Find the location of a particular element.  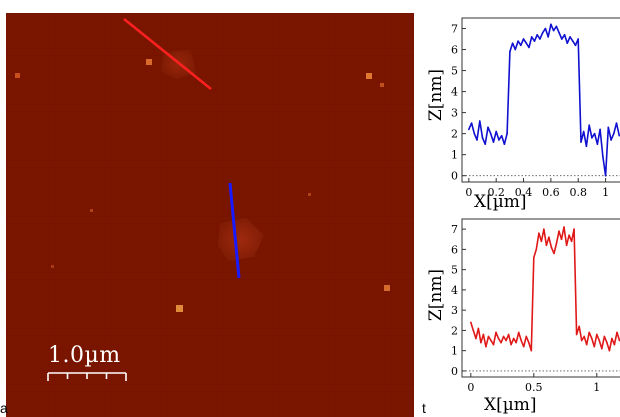

flake-middle is located at coordinates (241, 239).